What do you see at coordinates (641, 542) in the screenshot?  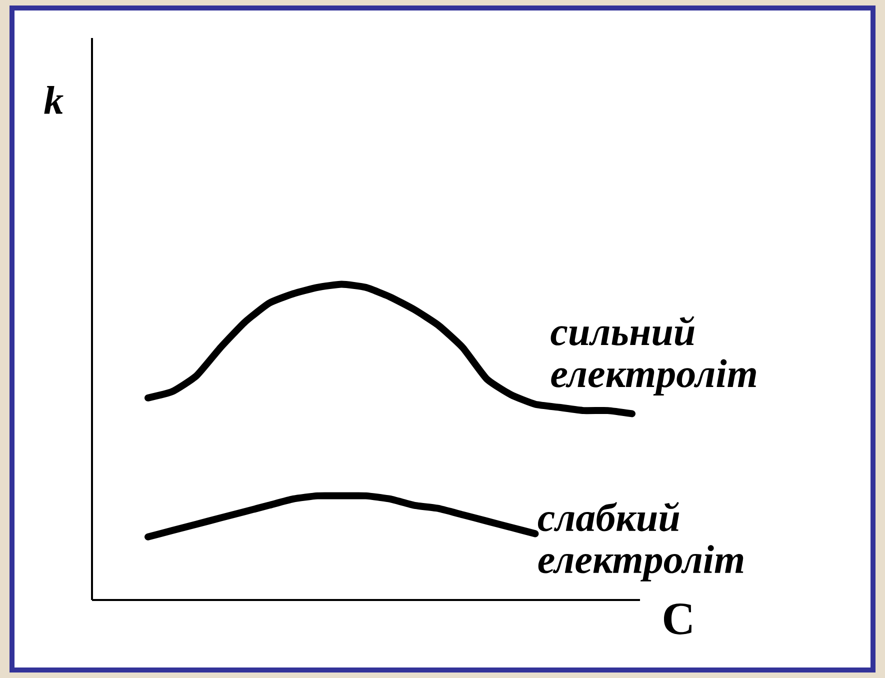 I see `series-label: слабкий електроліт` at bounding box center [641, 542].